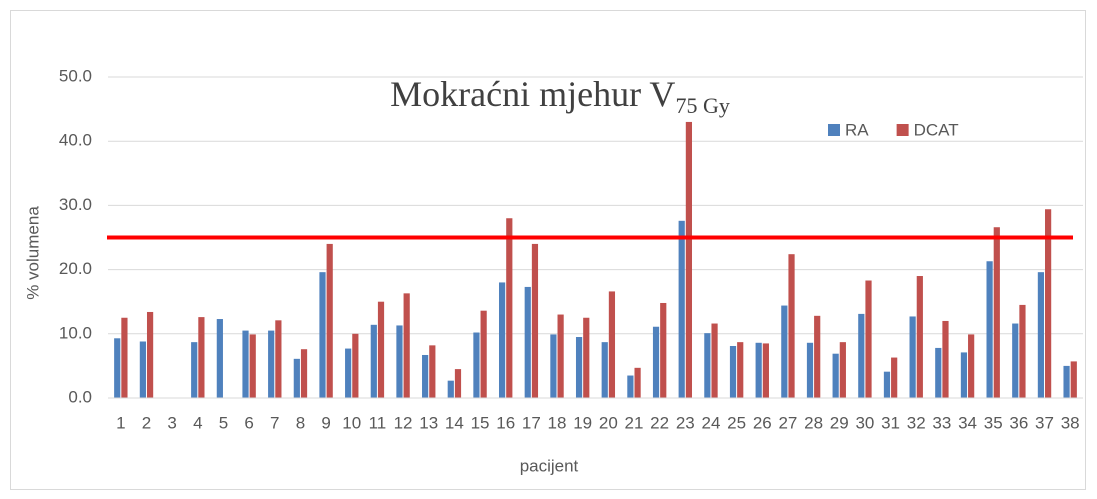 The image size is (1097, 499). What do you see at coordinates (864, 422) in the screenshot?
I see `x-tick-label: 30` at bounding box center [864, 422].